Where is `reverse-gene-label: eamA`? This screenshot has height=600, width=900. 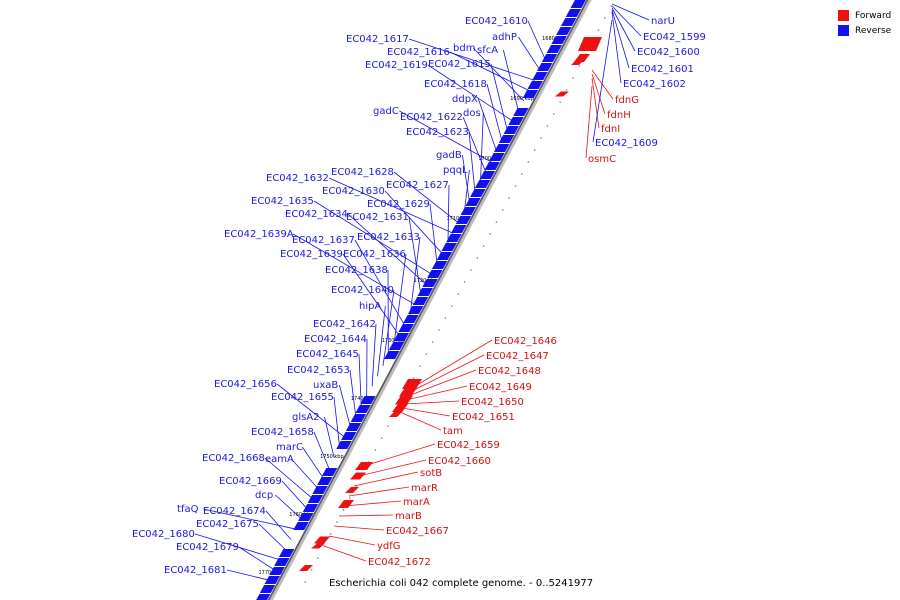
reverse-gene-label: eamA is located at coordinates (279, 459).